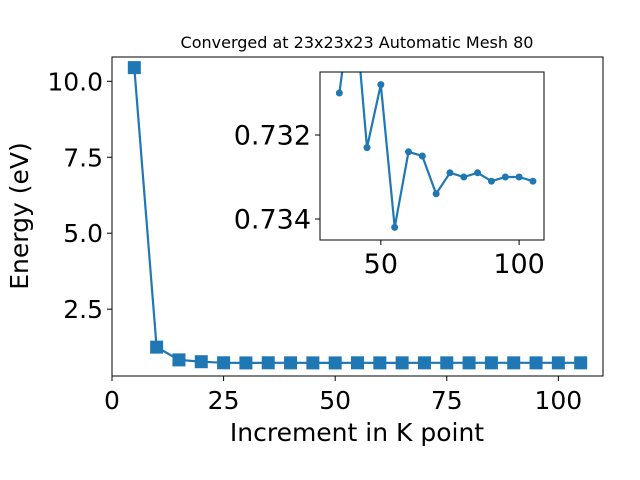 Image resolution: width=640 pixels, height=480 pixels. What do you see at coordinates (83, 309) in the screenshot?
I see `main-y-tick-label: 2.5` at bounding box center [83, 309].